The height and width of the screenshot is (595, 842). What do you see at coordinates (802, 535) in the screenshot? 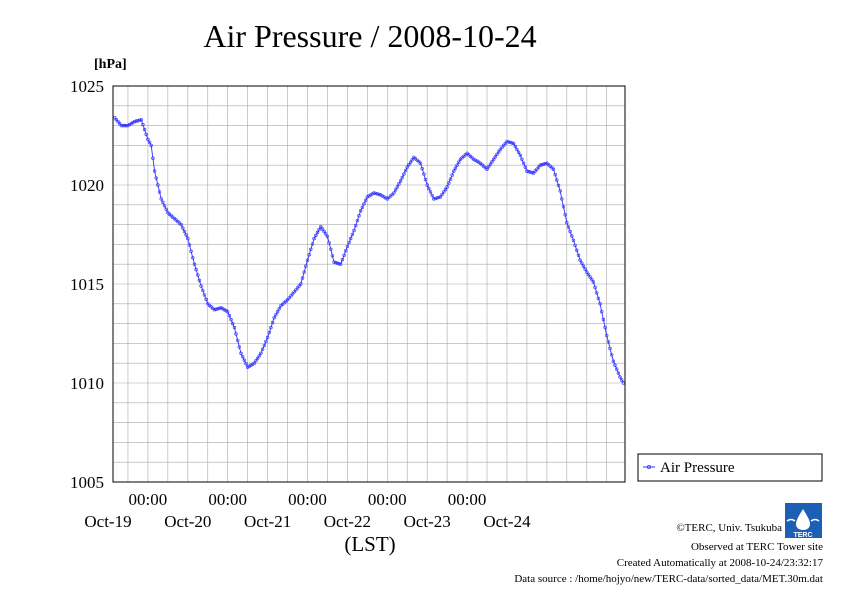
I see `terc-logo-text: TERC` at bounding box center [802, 535].